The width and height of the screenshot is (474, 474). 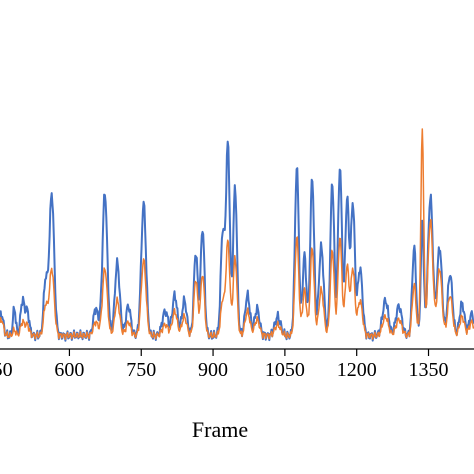 What do you see at coordinates (357, 370) in the screenshot?
I see `x-tick-label: 1200` at bounding box center [357, 370].